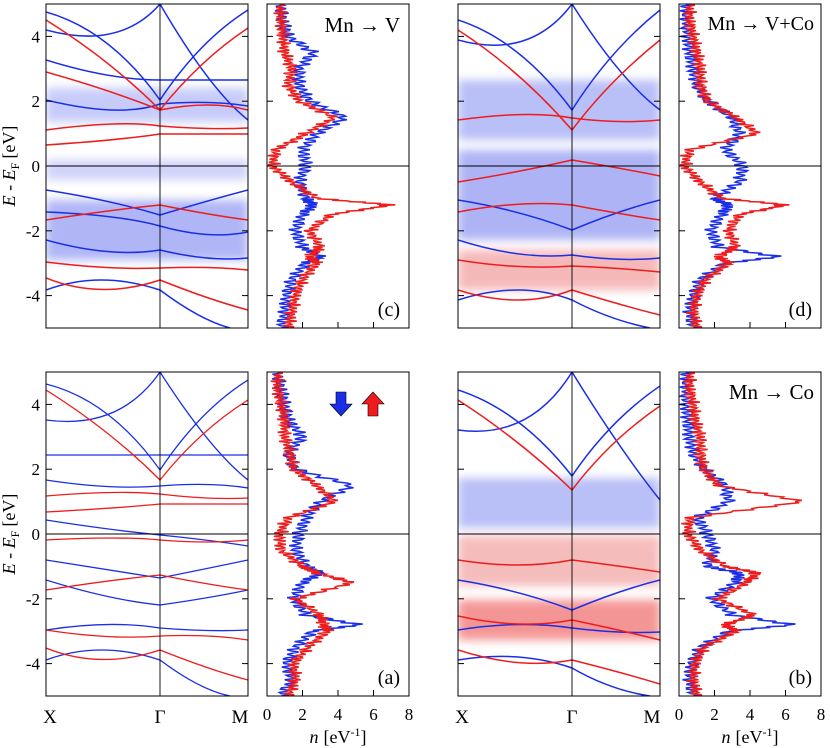 This screenshot has width=830, height=748. Describe the element at coordinates (341, 404) in the screenshot. I see `spin-down-arrow-icon` at that location.